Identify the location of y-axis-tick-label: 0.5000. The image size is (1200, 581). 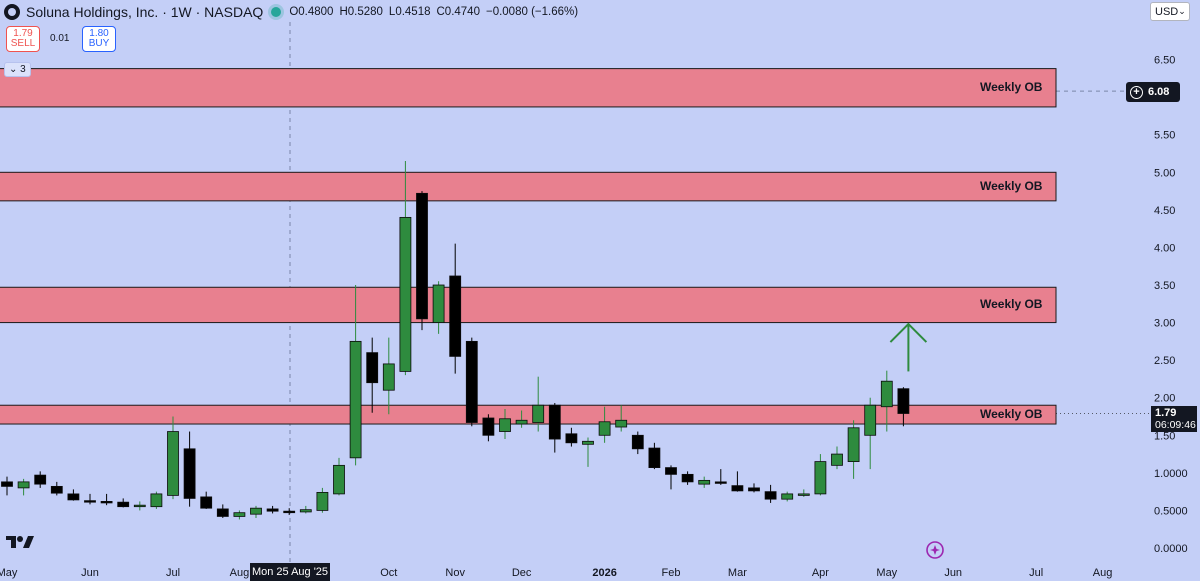
(1171, 511).